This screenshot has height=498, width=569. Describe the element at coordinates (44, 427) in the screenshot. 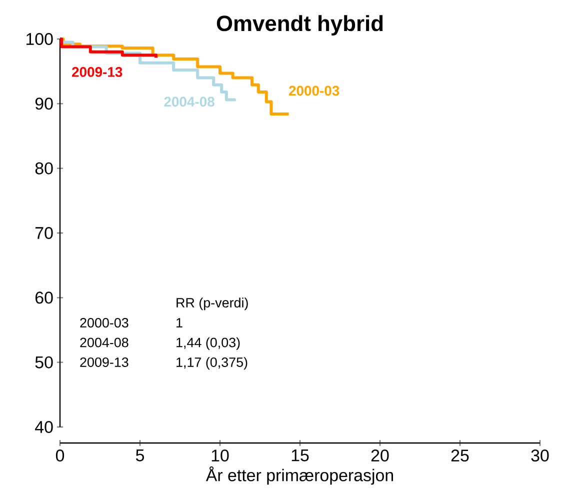

I see `y-tick-label: 40` at that location.